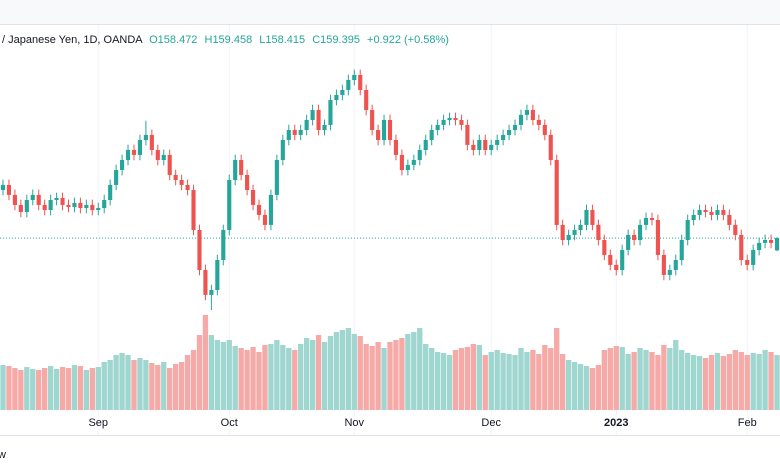 The height and width of the screenshot is (475, 780). What do you see at coordinates (616, 423) in the screenshot?
I see `x-tick-label: 2023` at bounding box center [616, 423].